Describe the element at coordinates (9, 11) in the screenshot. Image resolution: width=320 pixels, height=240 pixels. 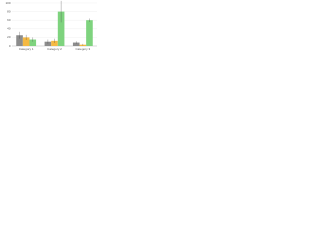
I see `y-tick-label: 80` at that location.